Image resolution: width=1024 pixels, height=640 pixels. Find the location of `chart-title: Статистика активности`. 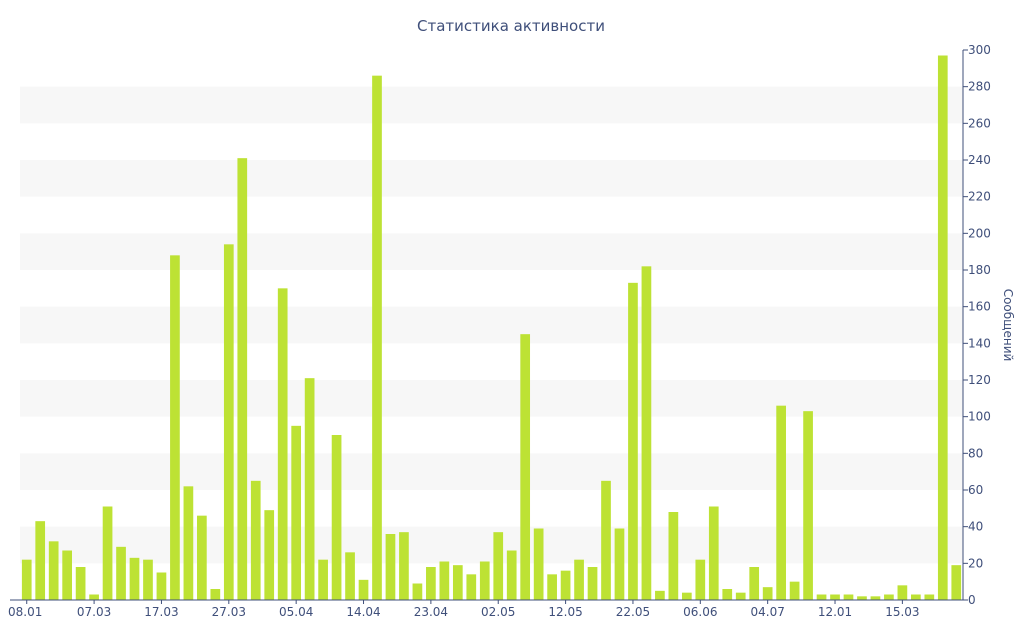

chart-title: Статистика активности is located at coordinates (511, 26).